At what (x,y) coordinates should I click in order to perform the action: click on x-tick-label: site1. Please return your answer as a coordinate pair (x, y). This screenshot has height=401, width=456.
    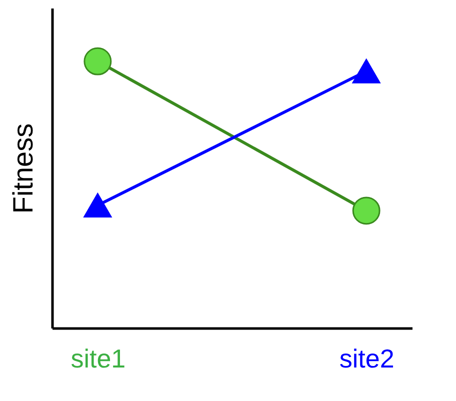
    Looking at the image, I should click on (98, 359).